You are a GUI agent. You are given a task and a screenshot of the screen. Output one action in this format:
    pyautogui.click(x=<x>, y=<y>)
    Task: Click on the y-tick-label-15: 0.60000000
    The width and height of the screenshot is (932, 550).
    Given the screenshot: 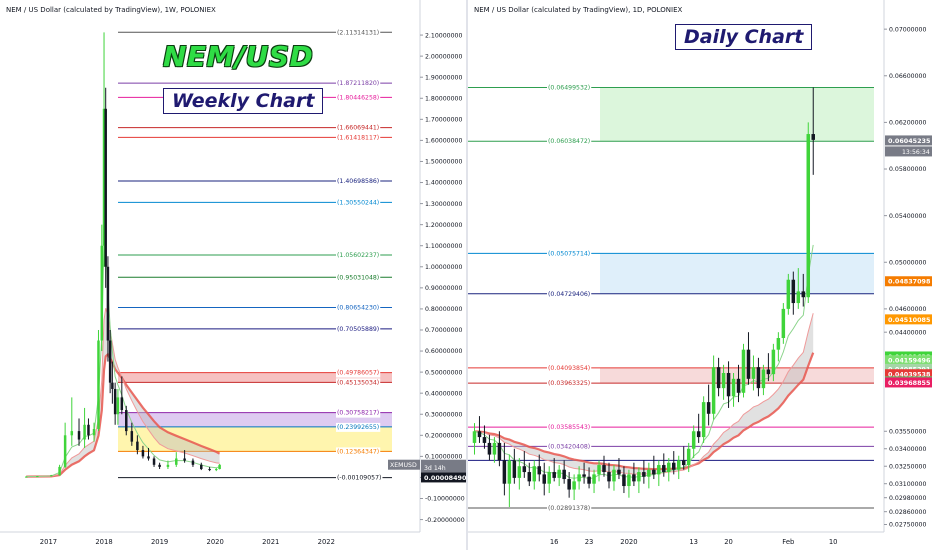 What is the action you would take?
    pyautogui.click(x=443, y=351)
    